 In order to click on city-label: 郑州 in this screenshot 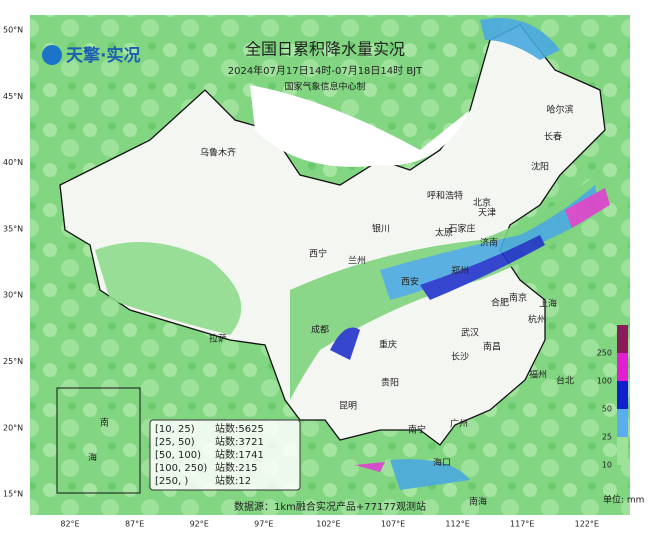, I will do `click(460, 271)`.